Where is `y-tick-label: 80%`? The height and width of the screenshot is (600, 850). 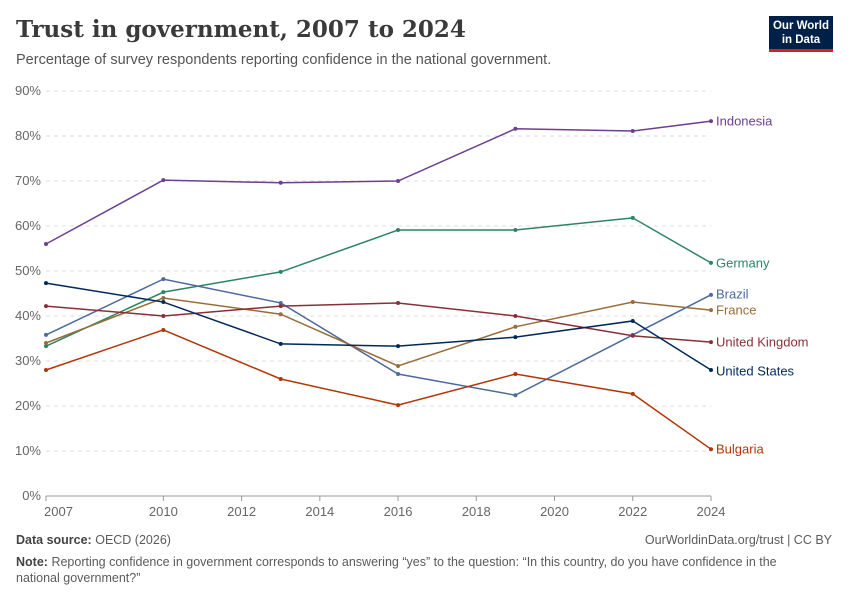
y-tick-label: 80% is located at coordinates (28, 135).